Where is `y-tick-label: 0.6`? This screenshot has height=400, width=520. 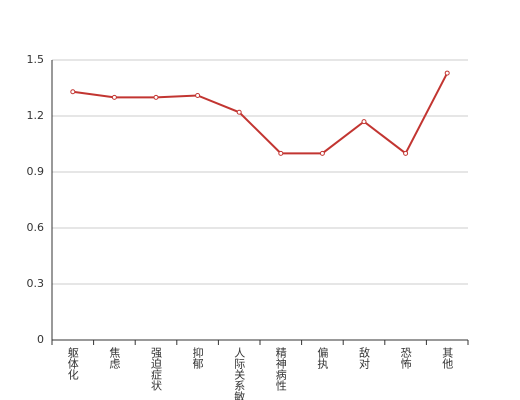
y-tick-label: 0.6 is located at coordinates (36, 227).